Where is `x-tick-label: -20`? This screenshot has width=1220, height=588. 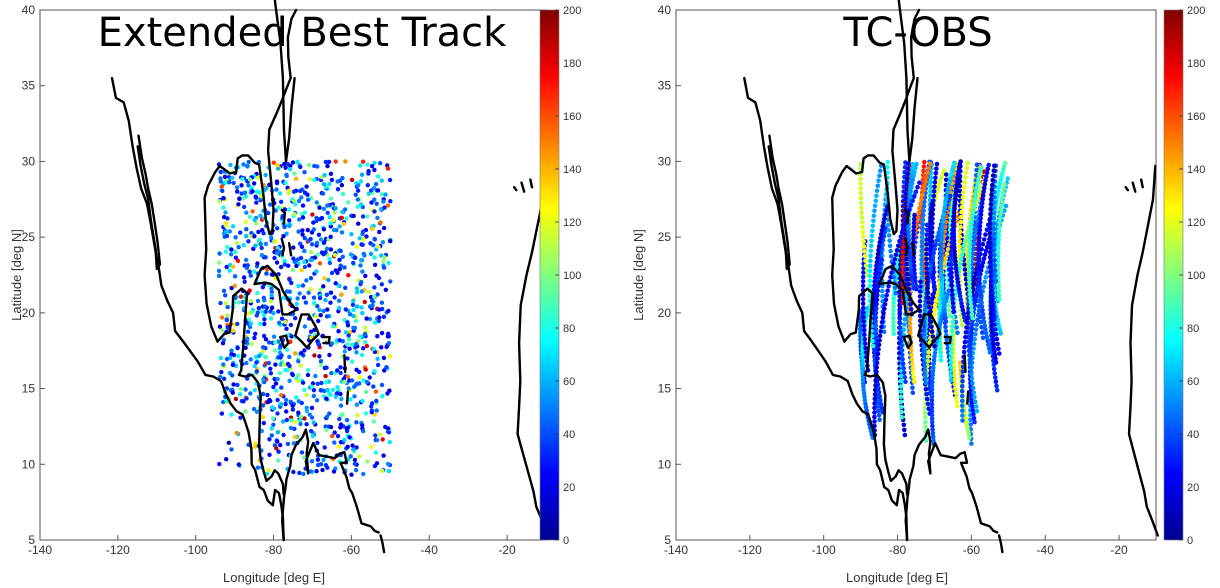 x-tick-label: -20 is located at coordinates (507, 550).